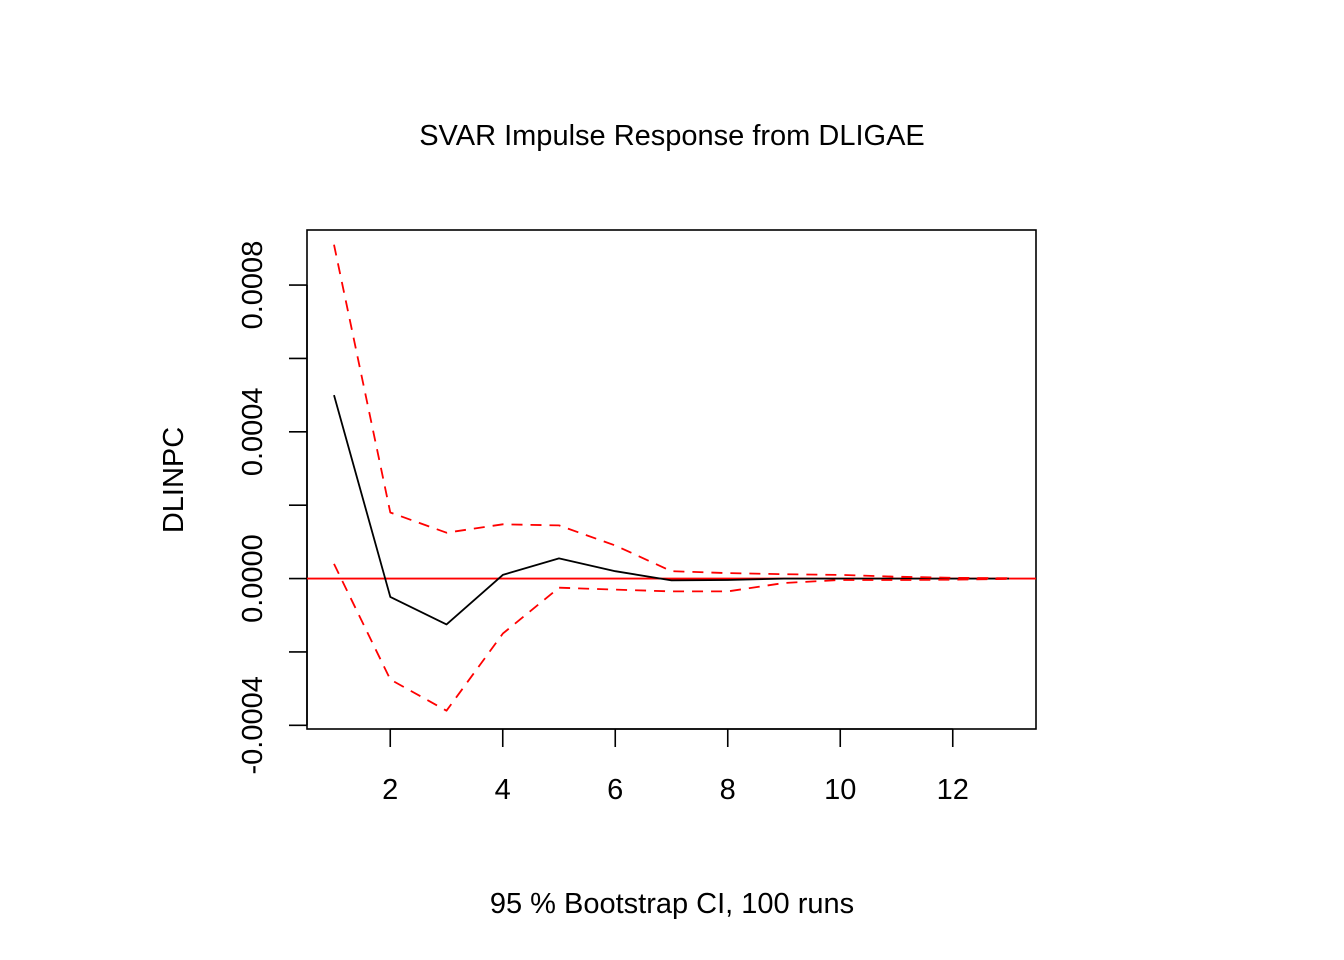 The image size is (1344, 960). What do you see at coordinates (253, 578) in the screenshot?
I see `y-tick-label: 0.0000` at bounding box center [253, 578].